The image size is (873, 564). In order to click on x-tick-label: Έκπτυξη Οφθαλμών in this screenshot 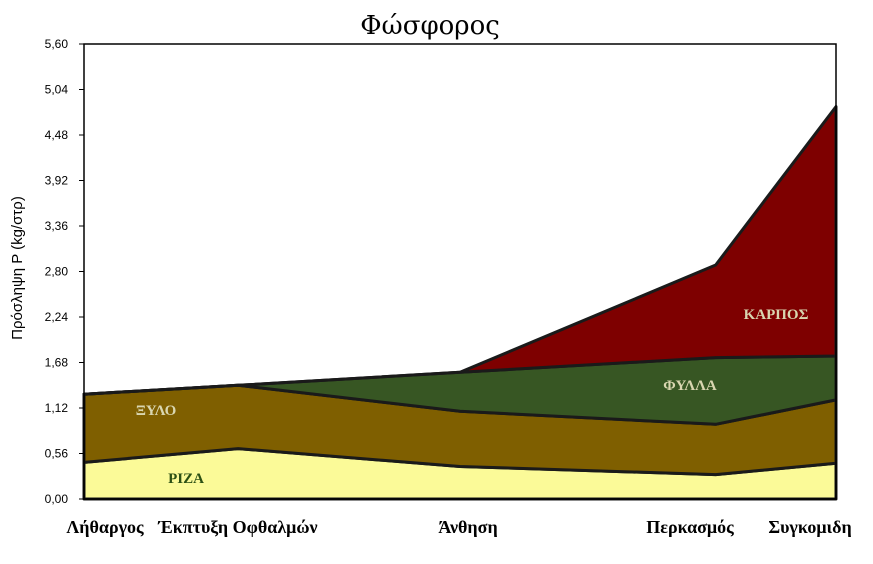, I will do `click(237, 527)`.